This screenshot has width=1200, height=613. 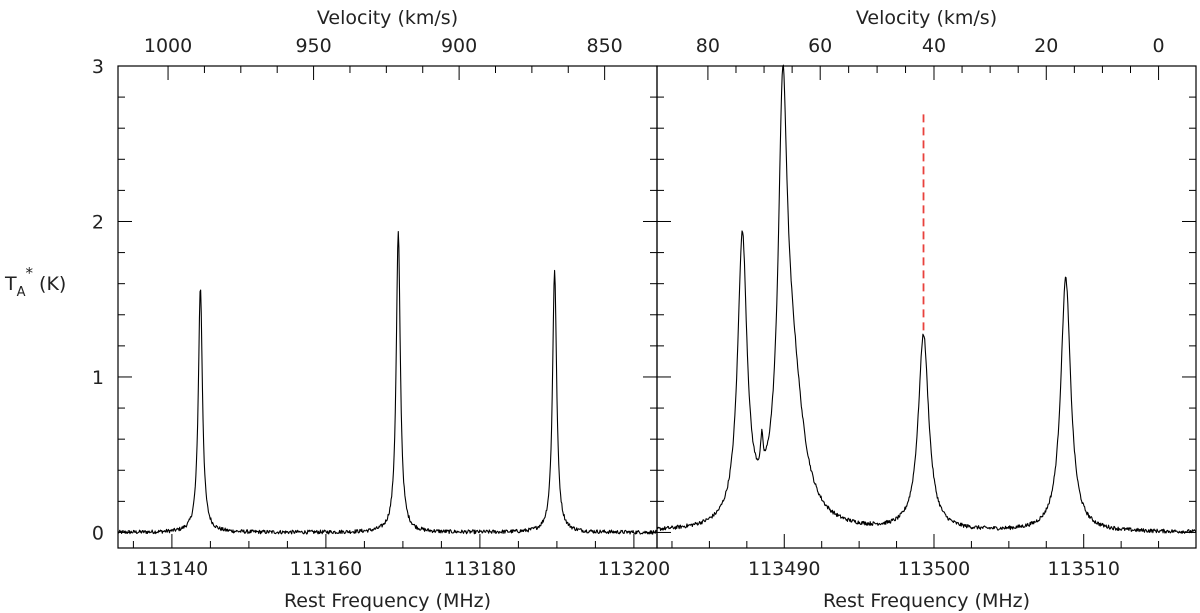 I want to click on y-label-sup: *, so click(x=30, y=273).